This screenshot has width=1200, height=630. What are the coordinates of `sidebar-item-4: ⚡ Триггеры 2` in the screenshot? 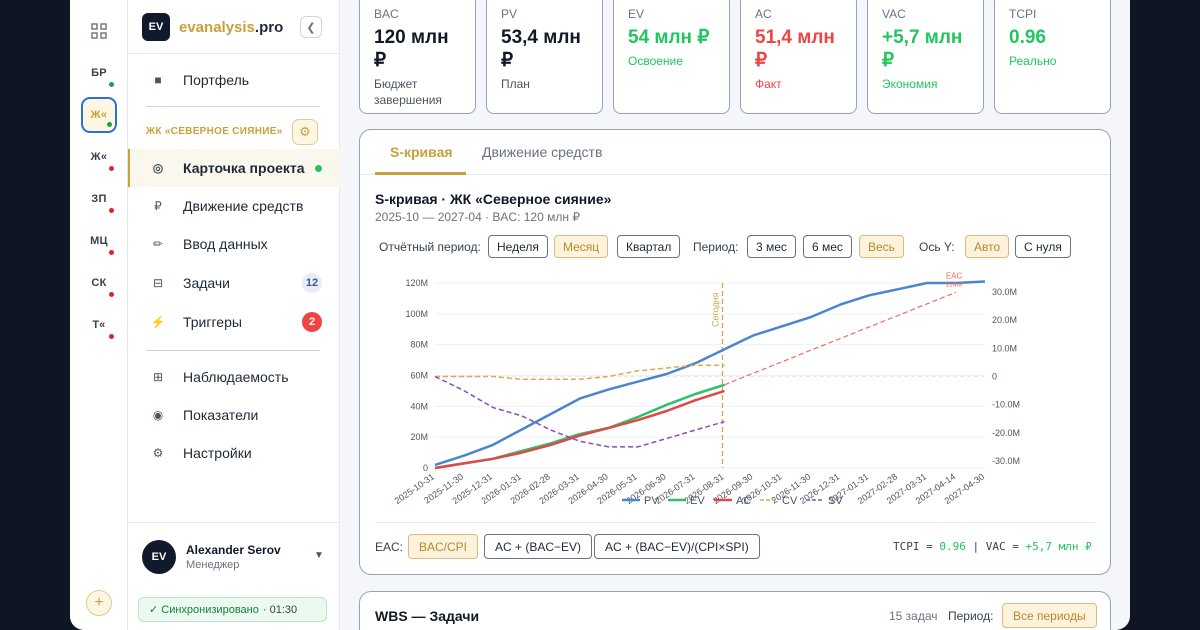 It's located at (234, 322).